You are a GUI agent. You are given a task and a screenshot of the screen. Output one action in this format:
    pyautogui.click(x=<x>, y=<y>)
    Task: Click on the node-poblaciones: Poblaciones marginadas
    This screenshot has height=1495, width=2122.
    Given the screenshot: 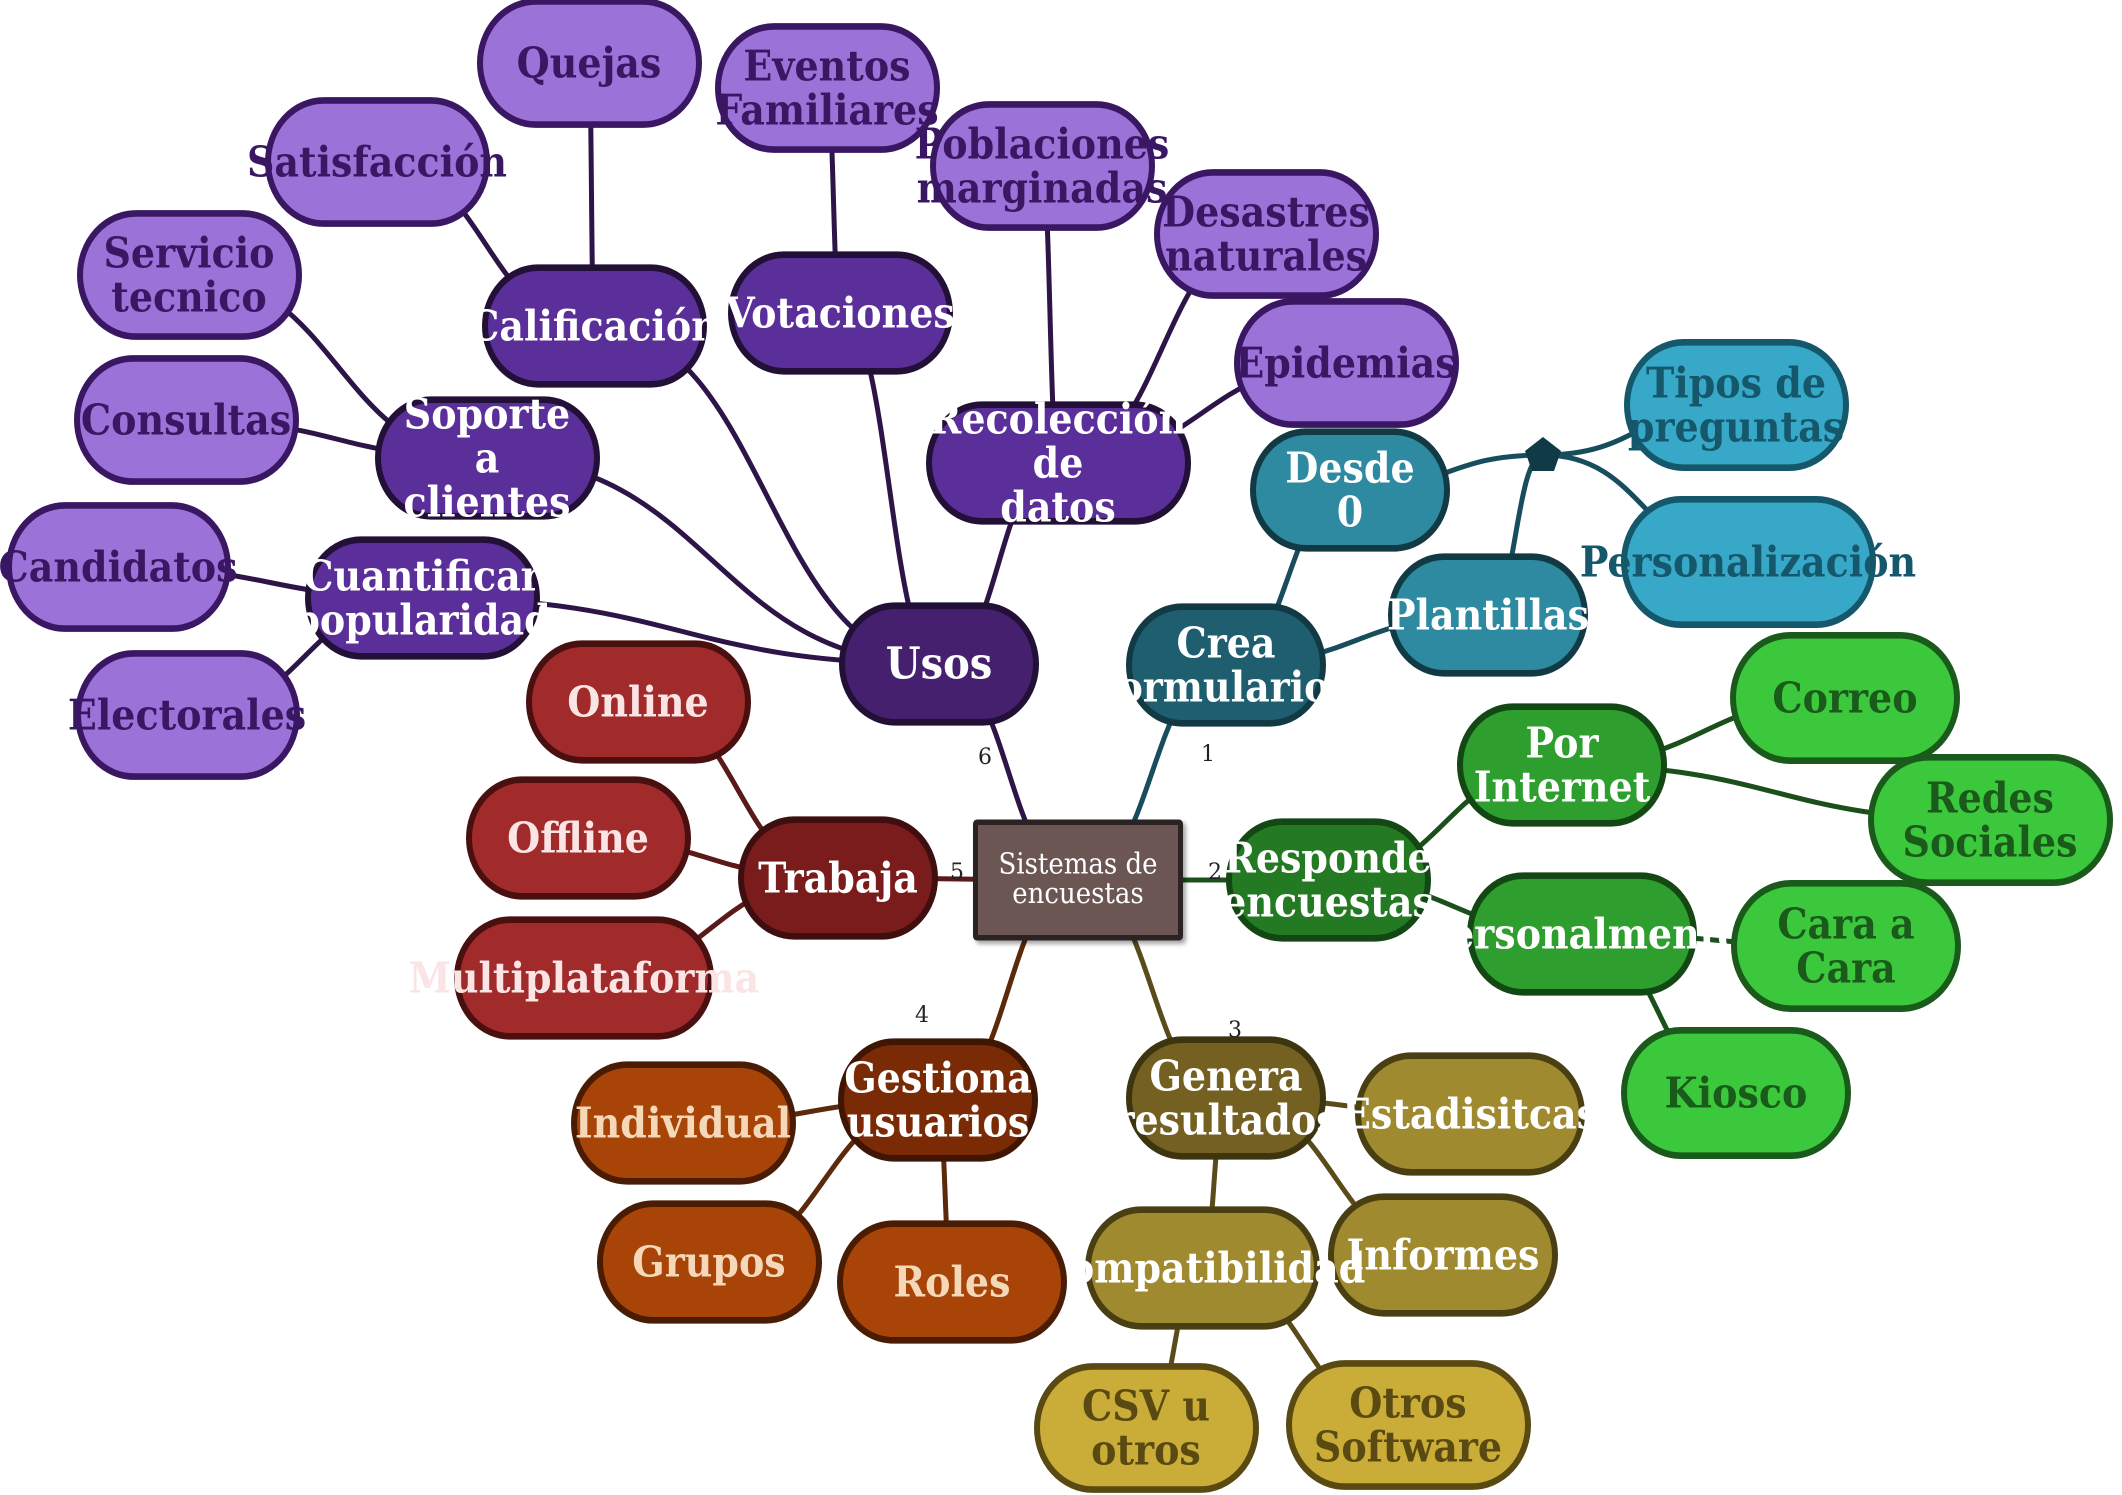 What is the action you would take?
    pyautogui.click(x=1042, y=166)
    